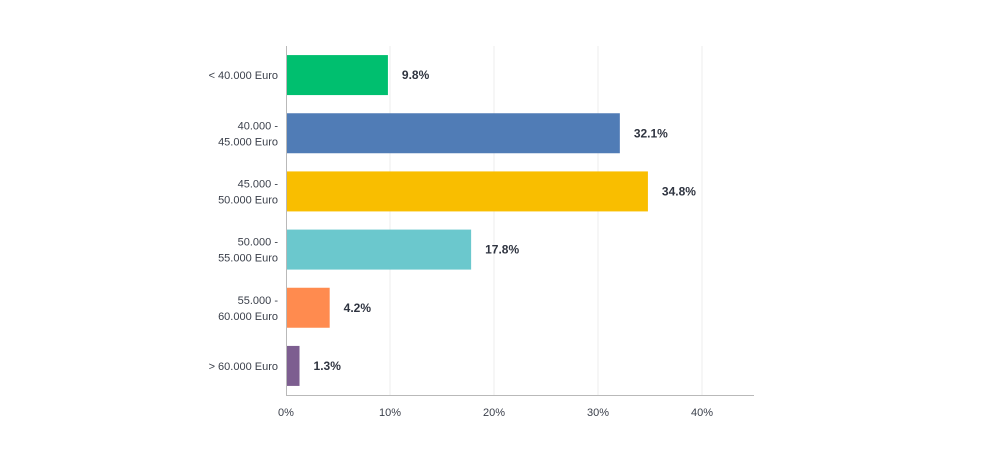 This screenshot has width=1000, height=474. I want to click on value-label-0: 9.8%, so click(416, 75).